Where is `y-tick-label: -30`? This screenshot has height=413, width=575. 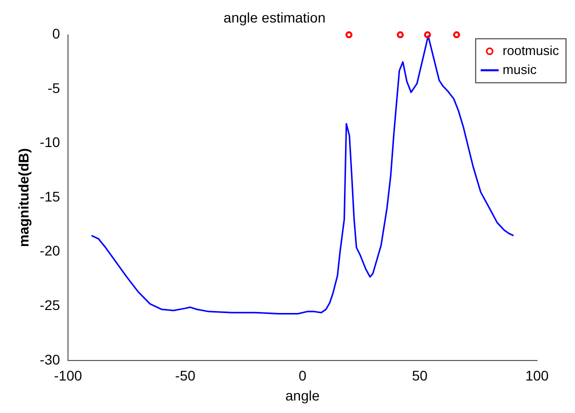 y-tick-label: -30 is located at coordinates (50, 359).